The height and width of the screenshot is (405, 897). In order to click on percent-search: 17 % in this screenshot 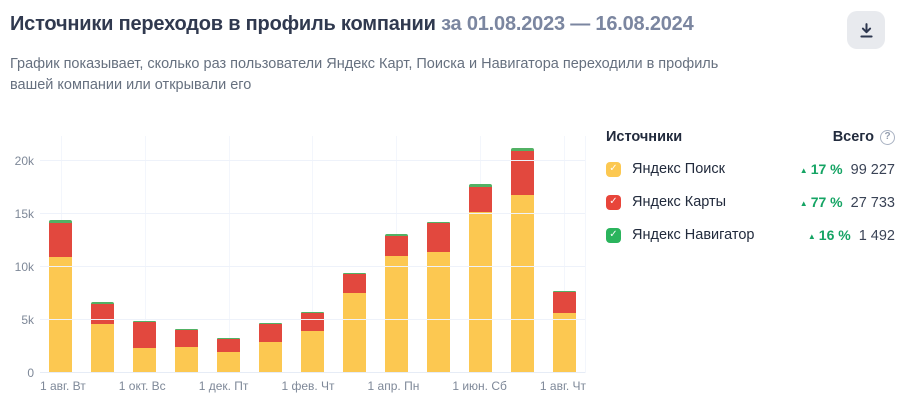, I will do `click(826, 168)`.